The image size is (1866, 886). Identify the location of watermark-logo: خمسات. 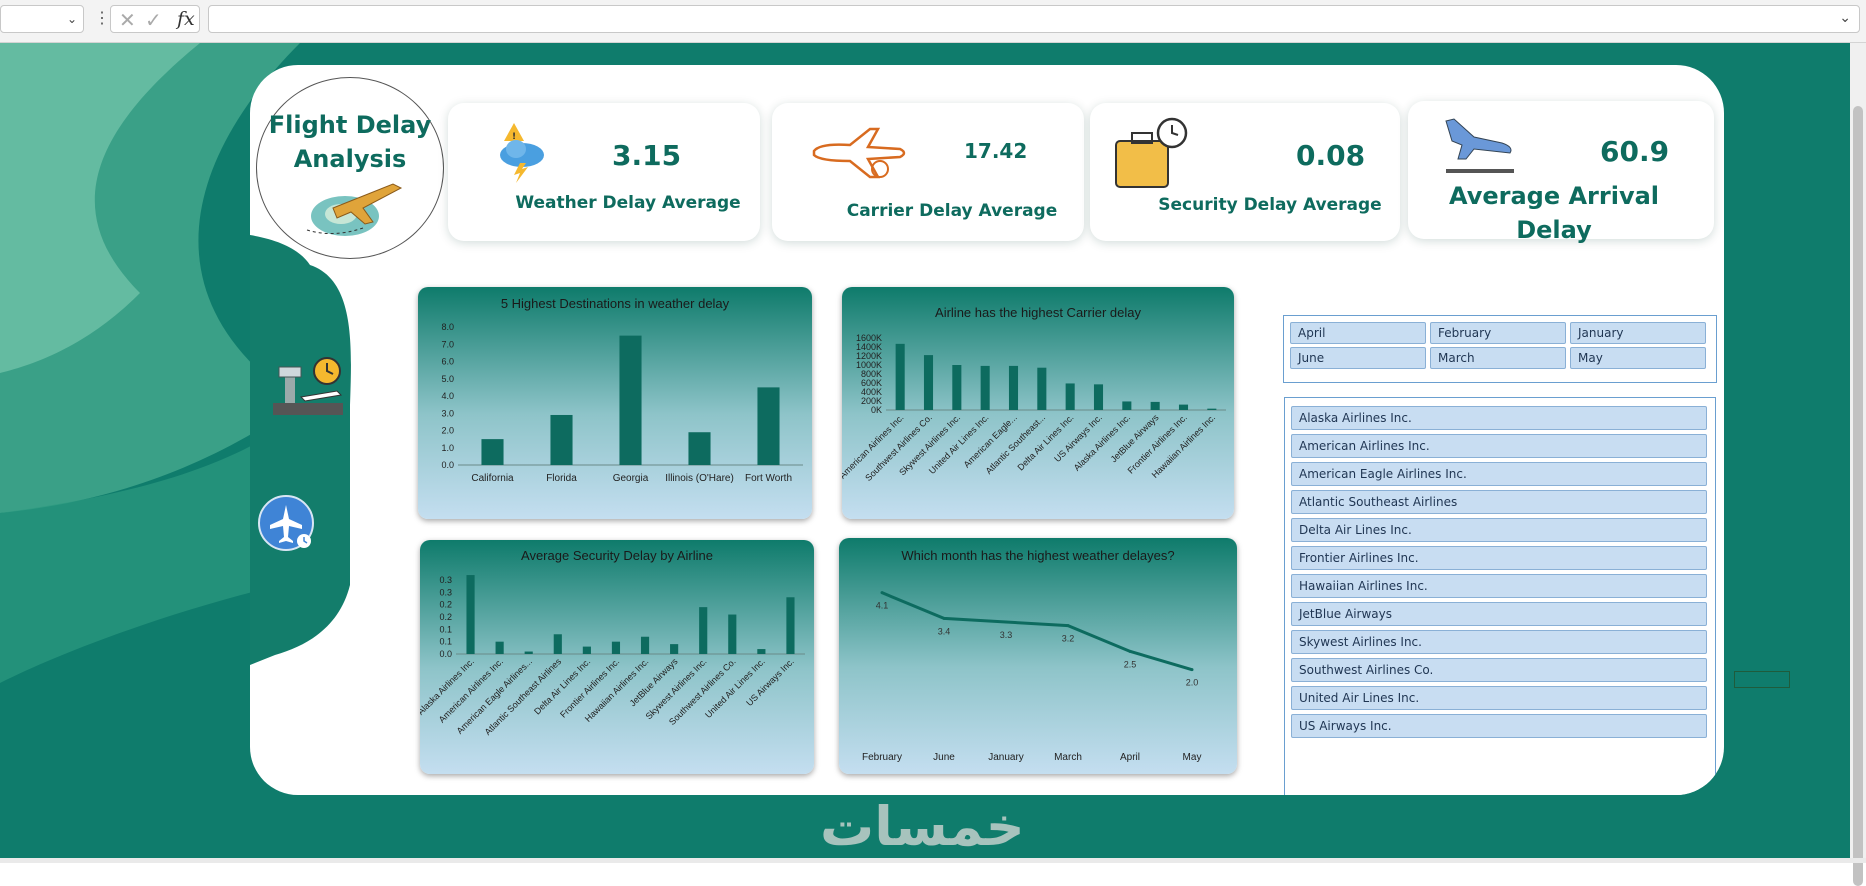
(922, 826).